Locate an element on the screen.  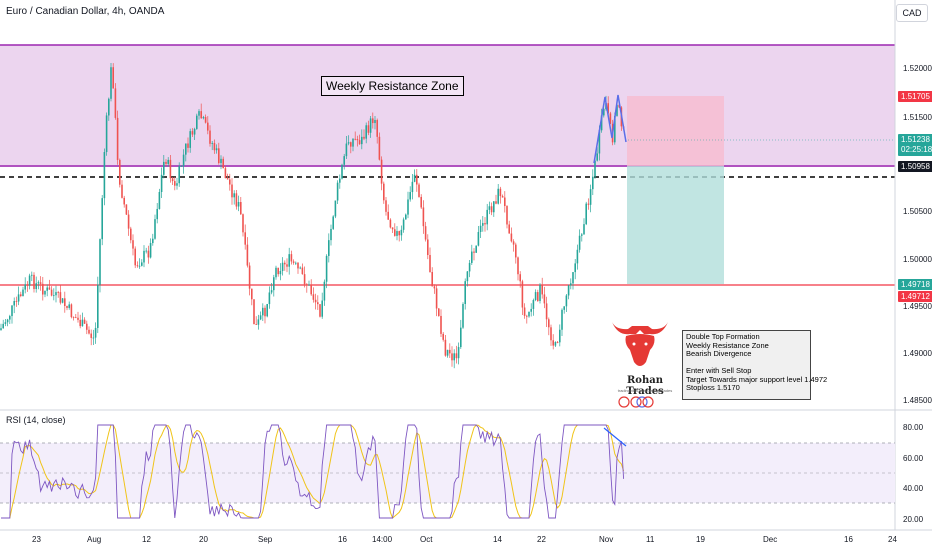
chart-title: Euro / Canadian Dollar, 4h, OANDA is located at coordinates (85, 11).